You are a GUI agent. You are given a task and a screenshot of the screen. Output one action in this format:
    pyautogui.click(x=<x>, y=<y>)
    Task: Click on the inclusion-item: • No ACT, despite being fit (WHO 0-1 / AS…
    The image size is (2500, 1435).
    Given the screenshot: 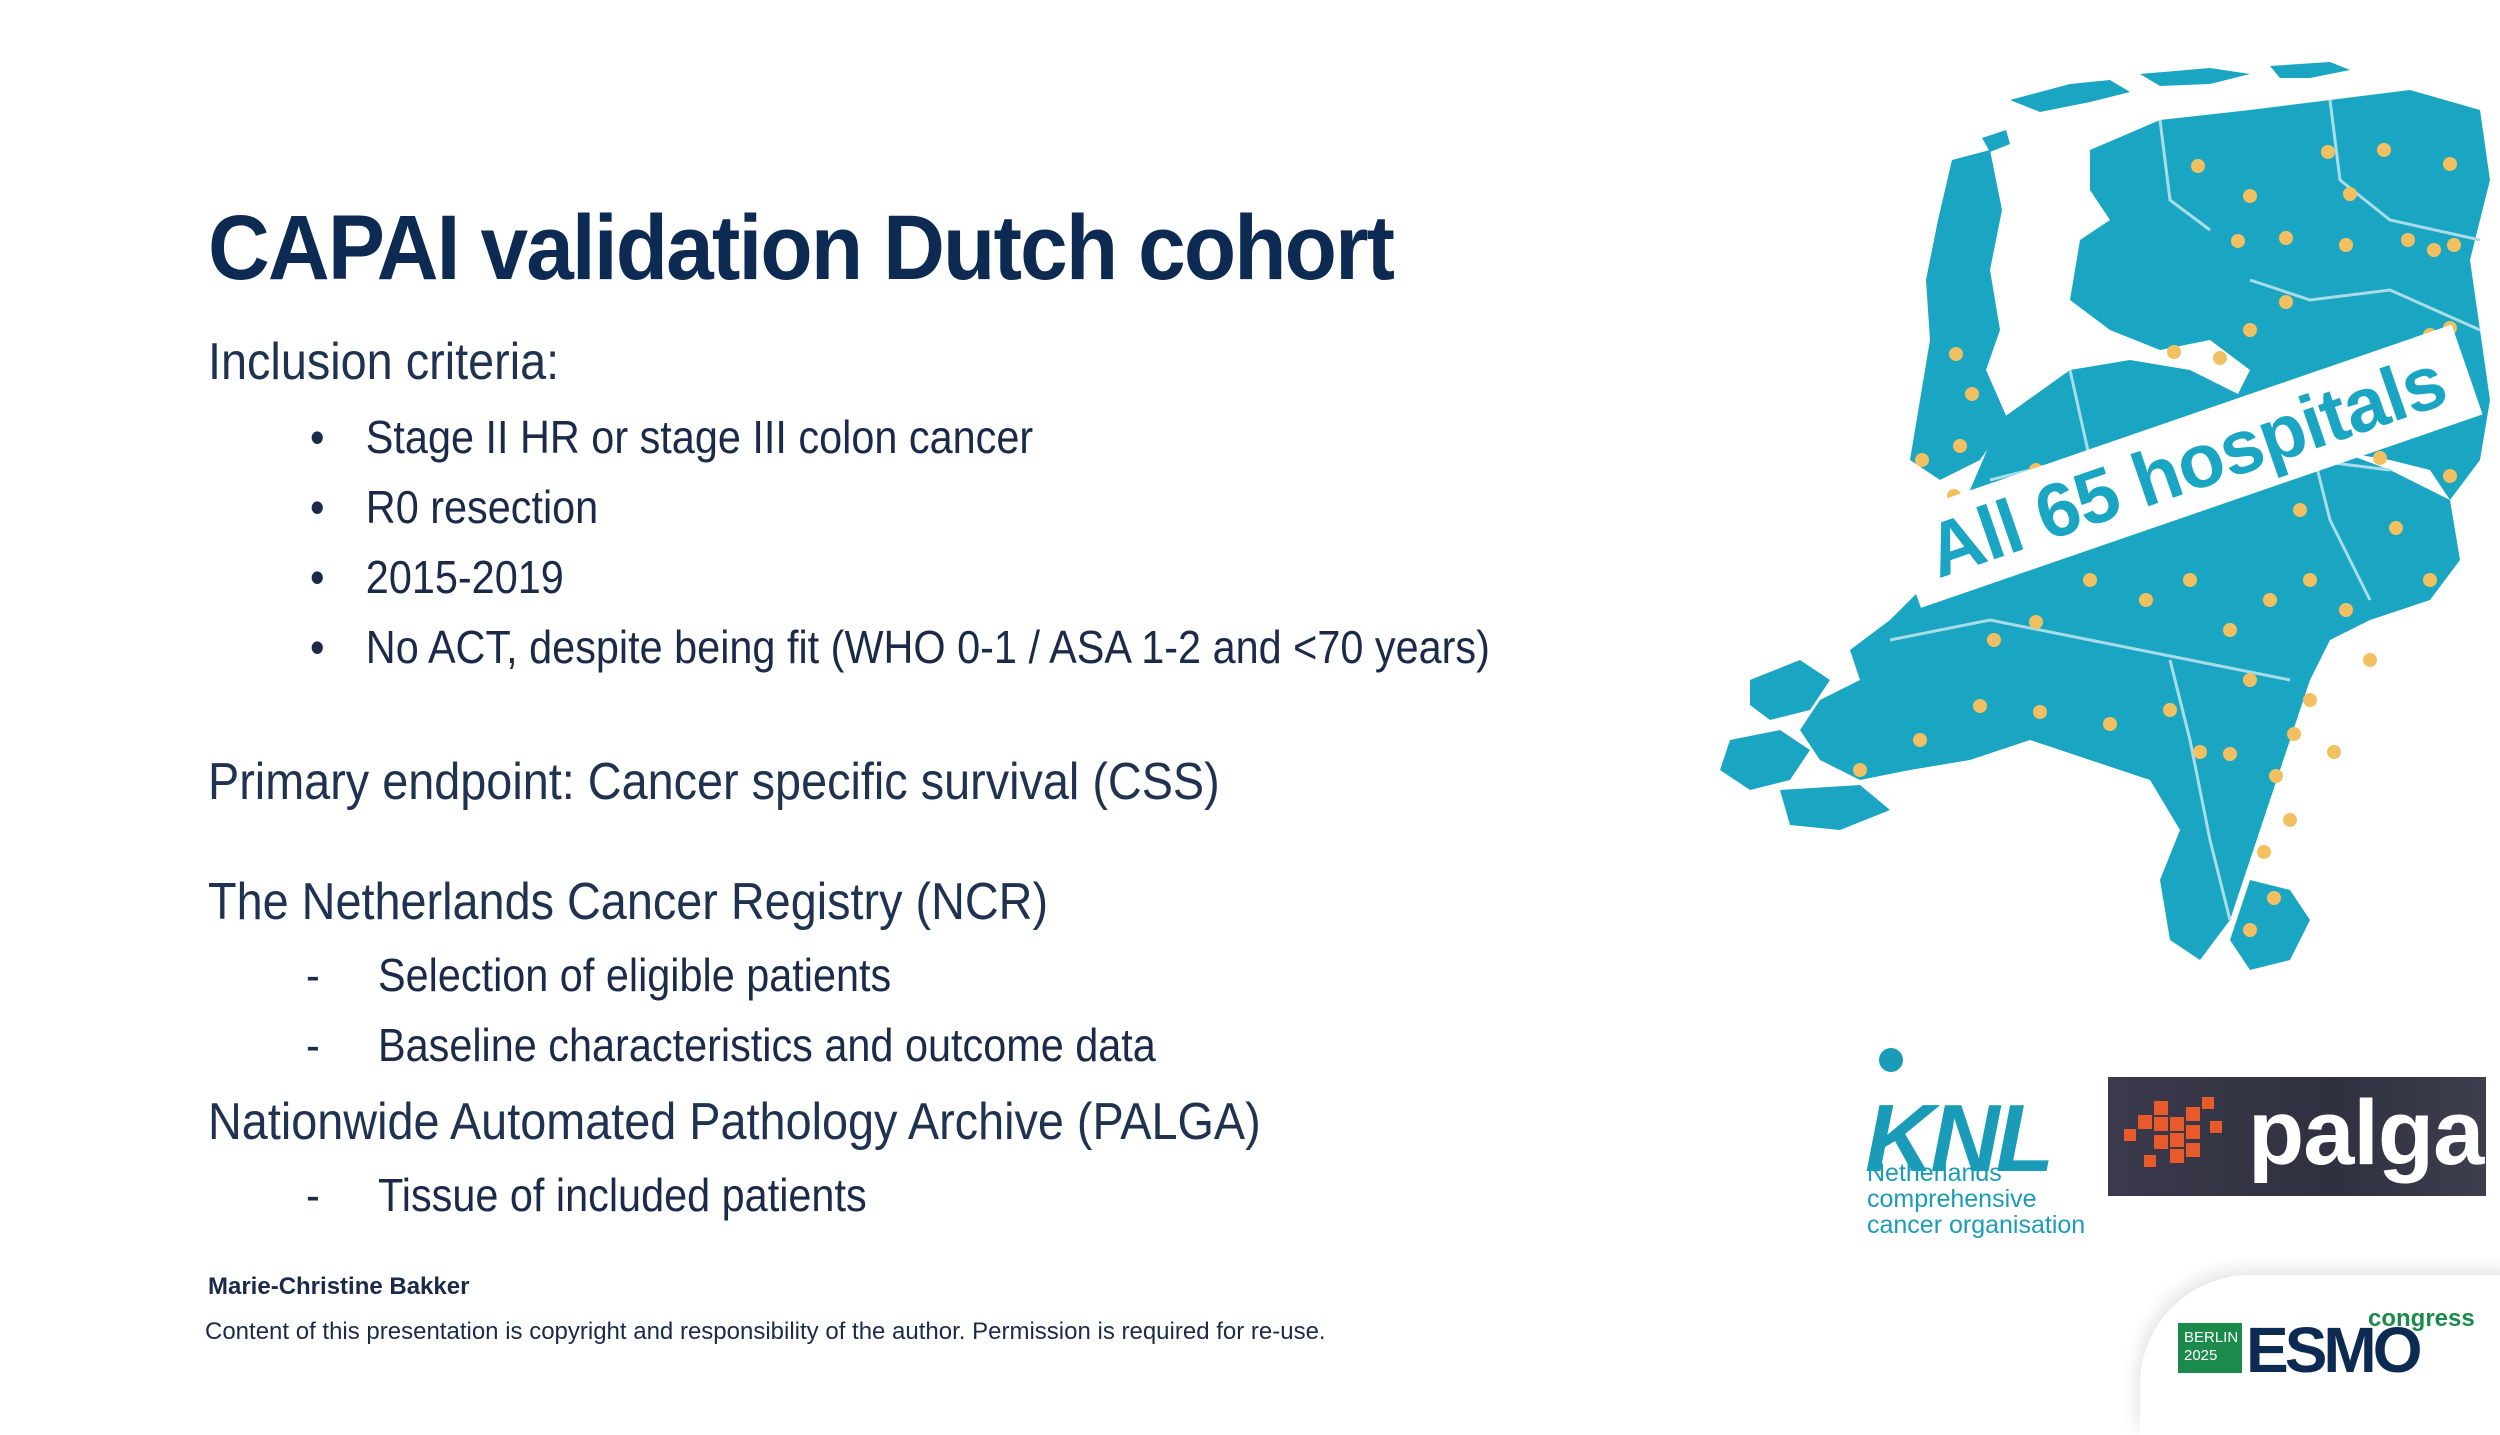 What is the action you would take?
    pyautogui.click(x=900, y=647)
    